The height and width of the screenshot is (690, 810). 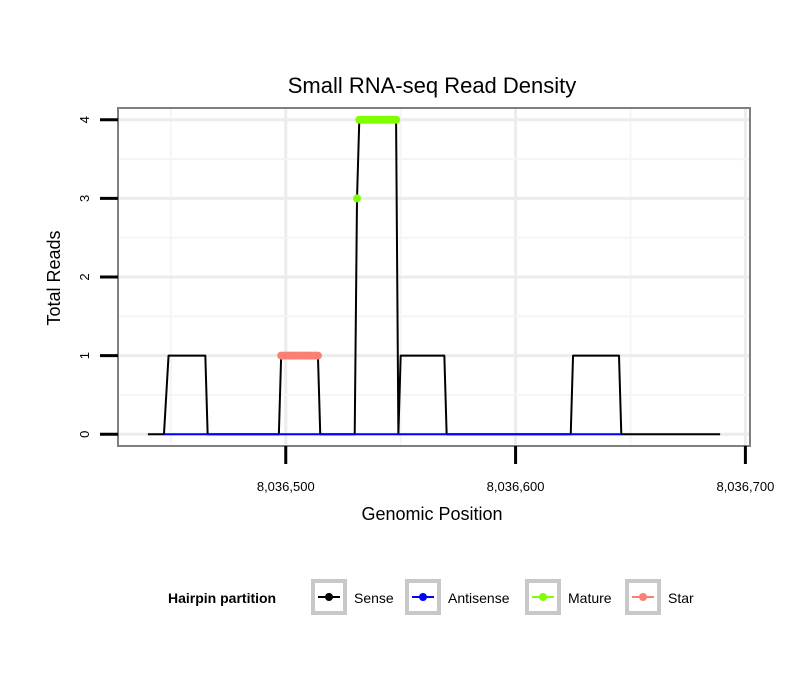 What do you see at coordinates (286, 486) in the screenshot?
I see `x-tick-label: 8,036,500` at bounding box center [286, 486].